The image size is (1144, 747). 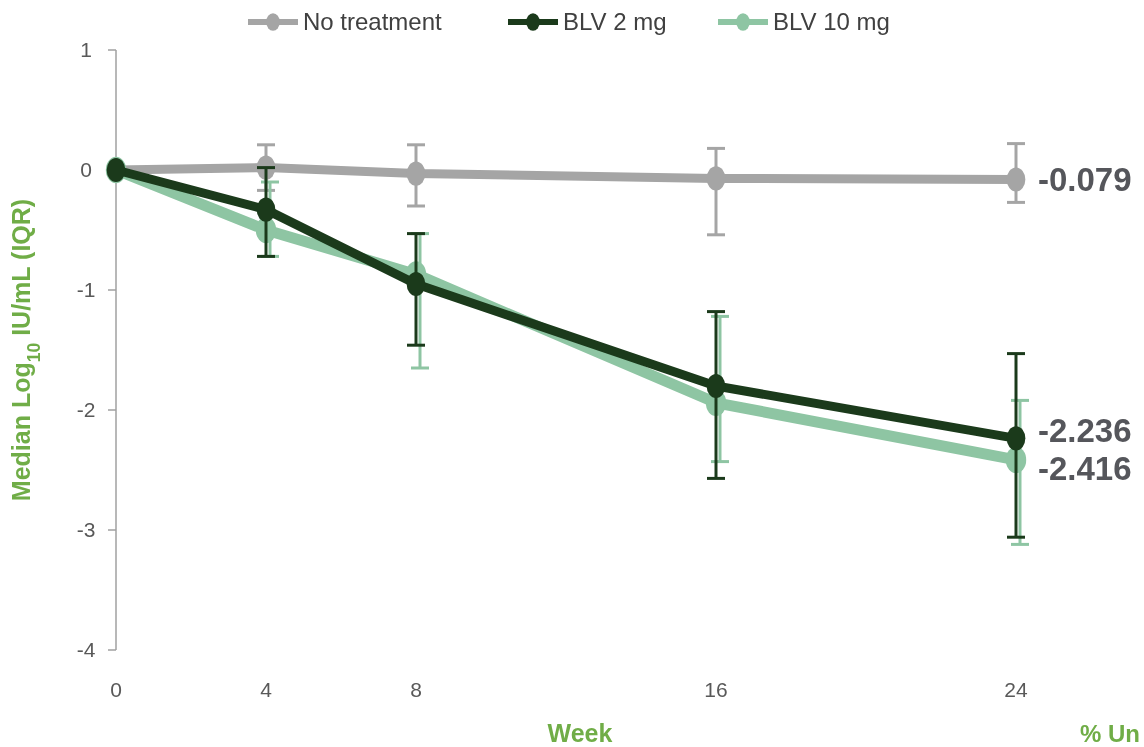 I want to click on legend-label: BLV 2 mg, so click(x=615, y=22).